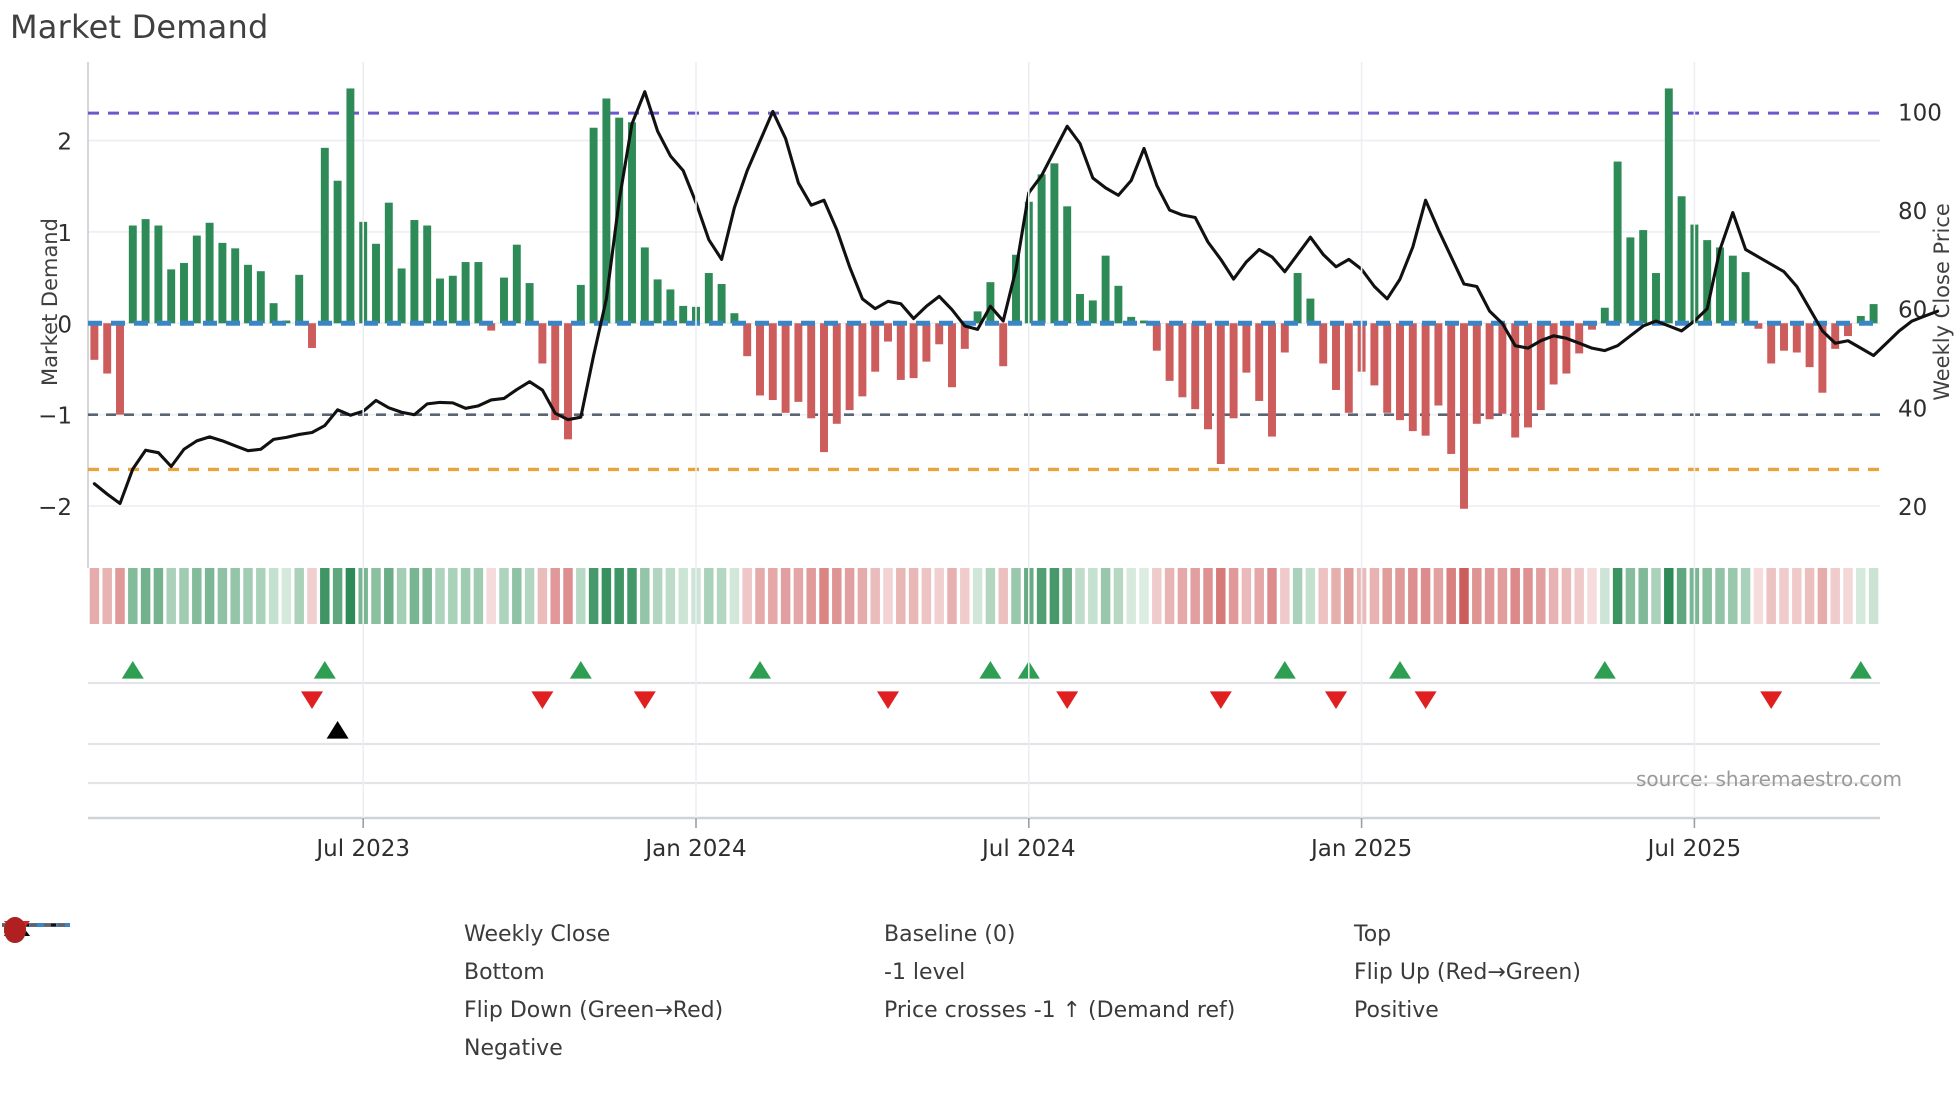 The width and height of the screenshot is (1960, 1102). I want to click on legend-item: Positive, so click(851, 973).